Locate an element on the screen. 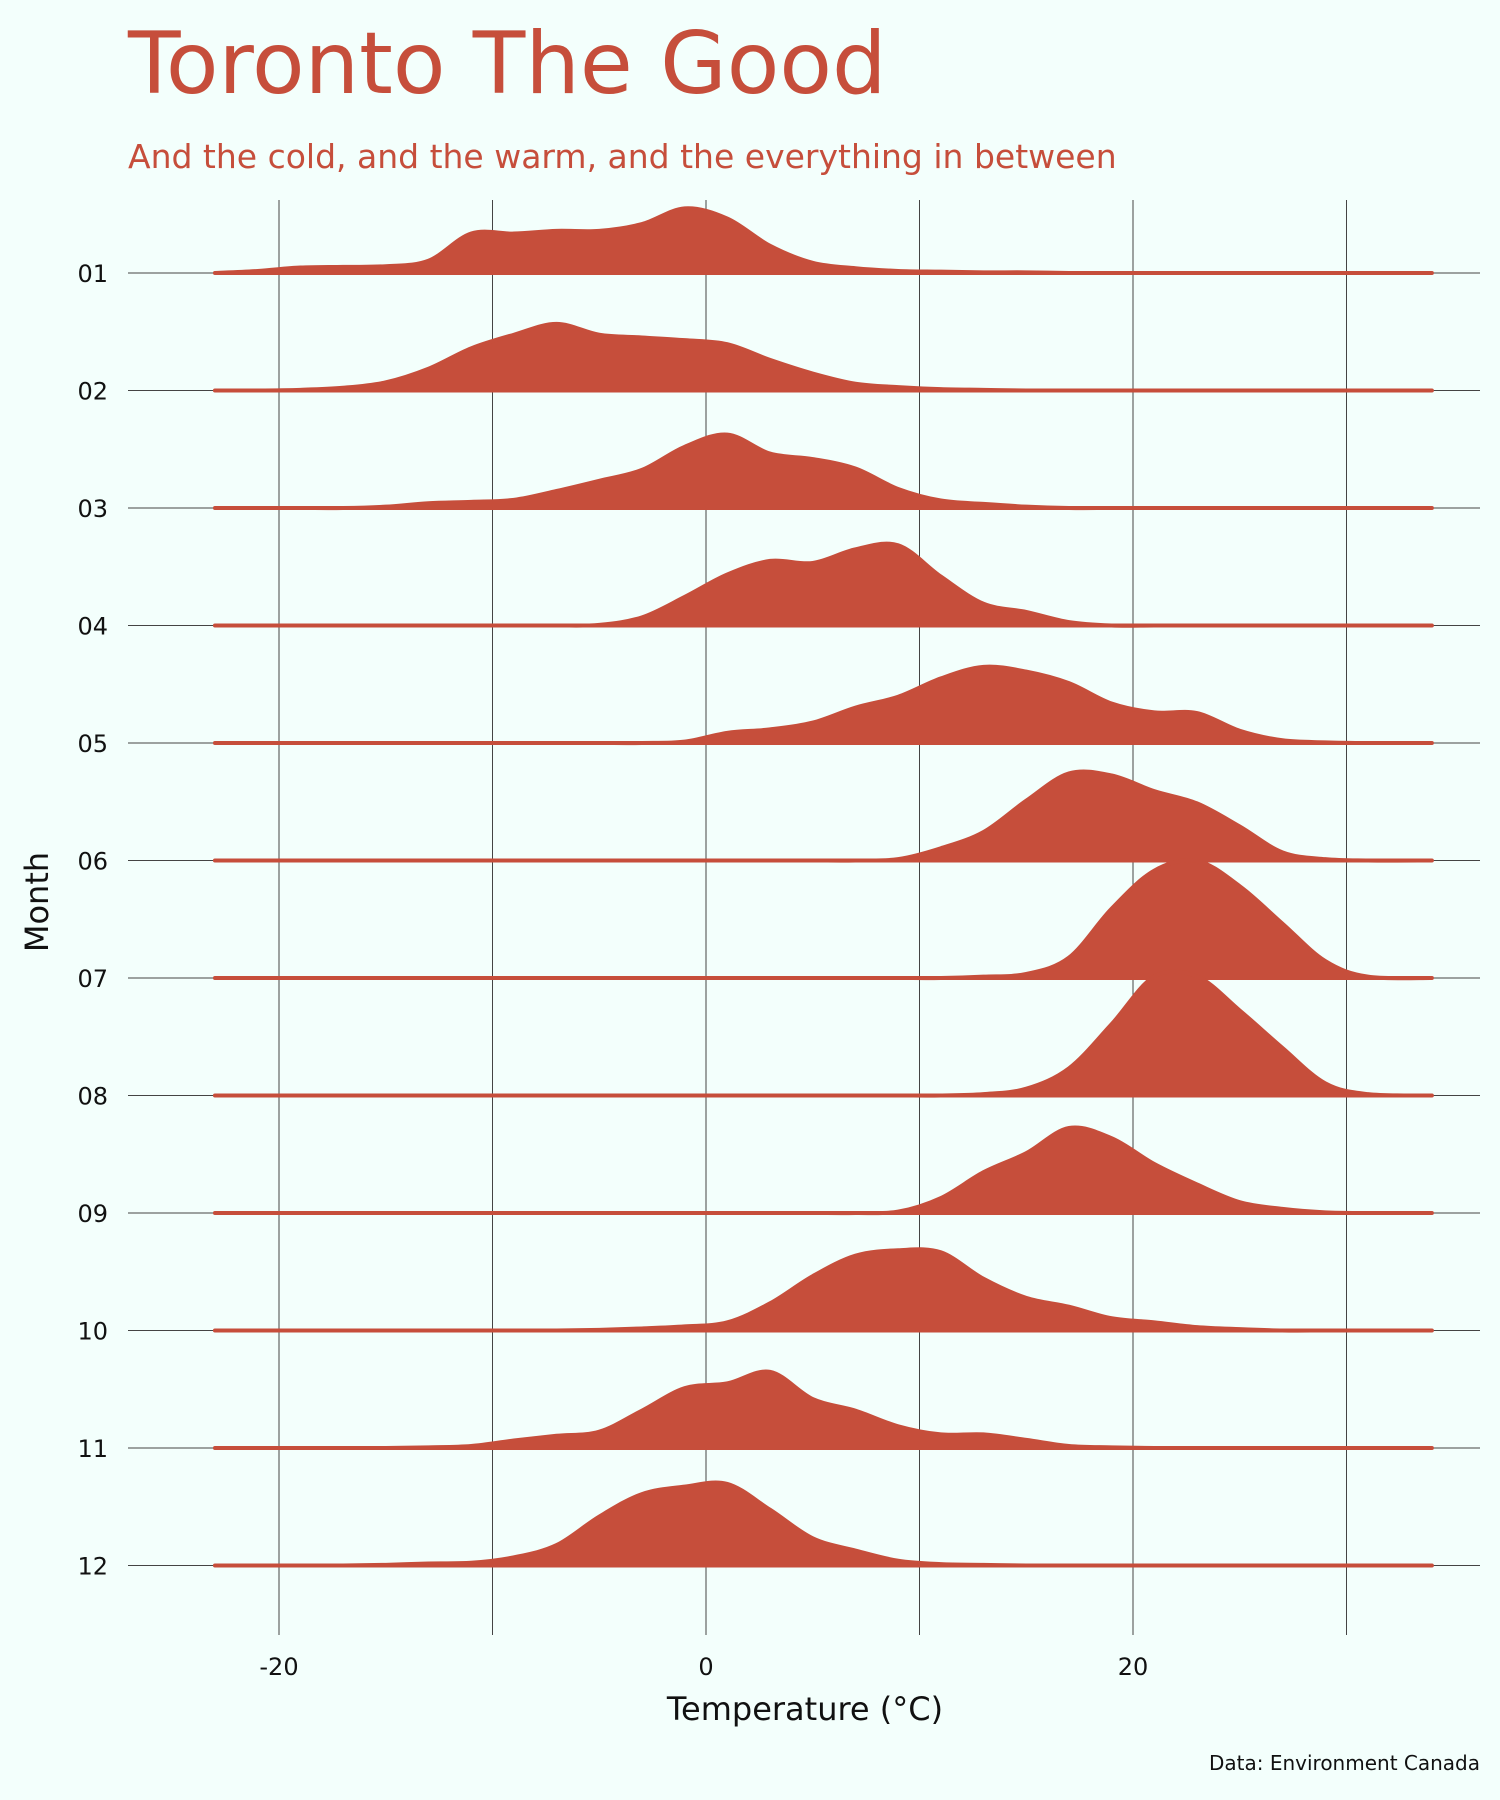 This screenshot has height=1800, width=1500. y-tick-label: 10 is located at coordinates (92, 1332).